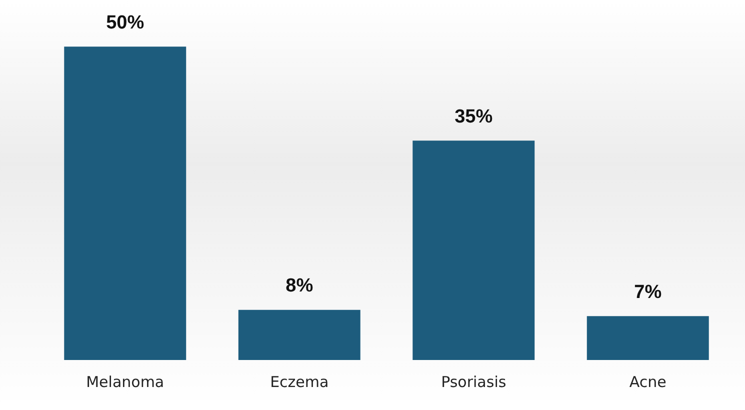  What do you see at coordinates (473, 381) in the screenshot?
I see `x-tick-label: Psoriasis` at bounding box center [473, 381].